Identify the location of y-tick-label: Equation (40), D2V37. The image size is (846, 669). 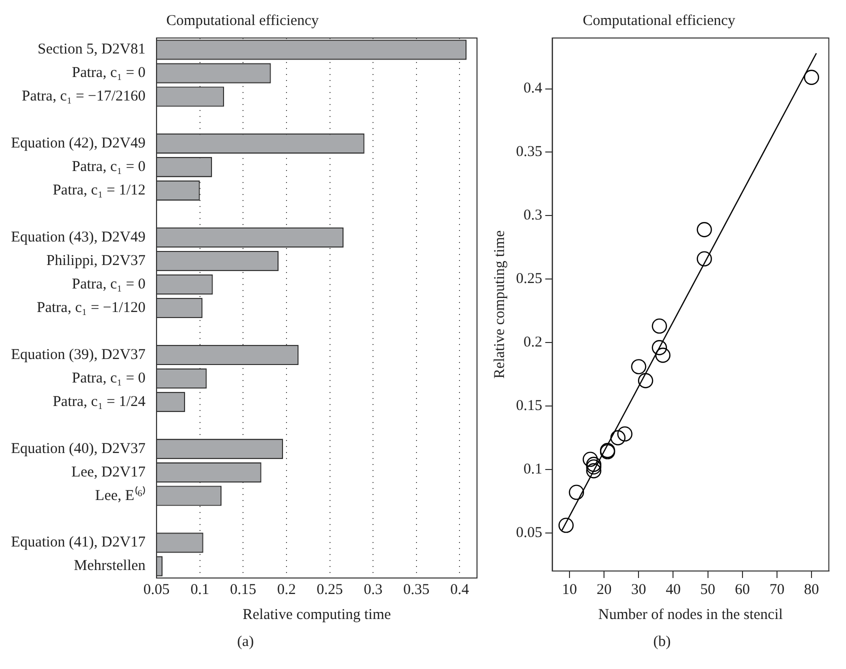
(78, 448).